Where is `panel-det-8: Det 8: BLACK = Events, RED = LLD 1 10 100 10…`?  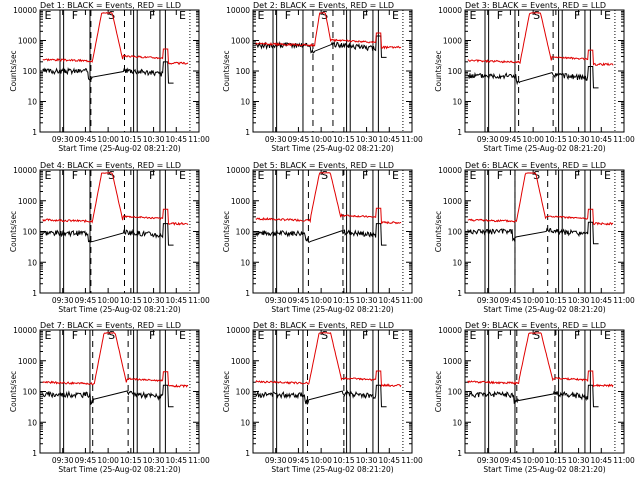
panel-det-8: Det 8: BLACK = Events, RED = LLD 1 10 100 10… is located at coordinates (322, 397).